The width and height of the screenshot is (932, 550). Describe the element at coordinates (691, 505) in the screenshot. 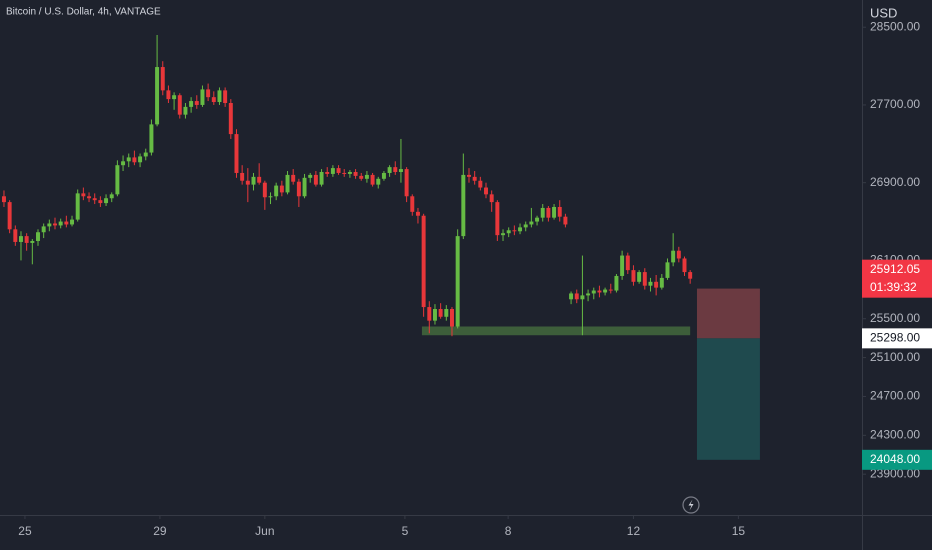

I see `replay-icon` at that location.